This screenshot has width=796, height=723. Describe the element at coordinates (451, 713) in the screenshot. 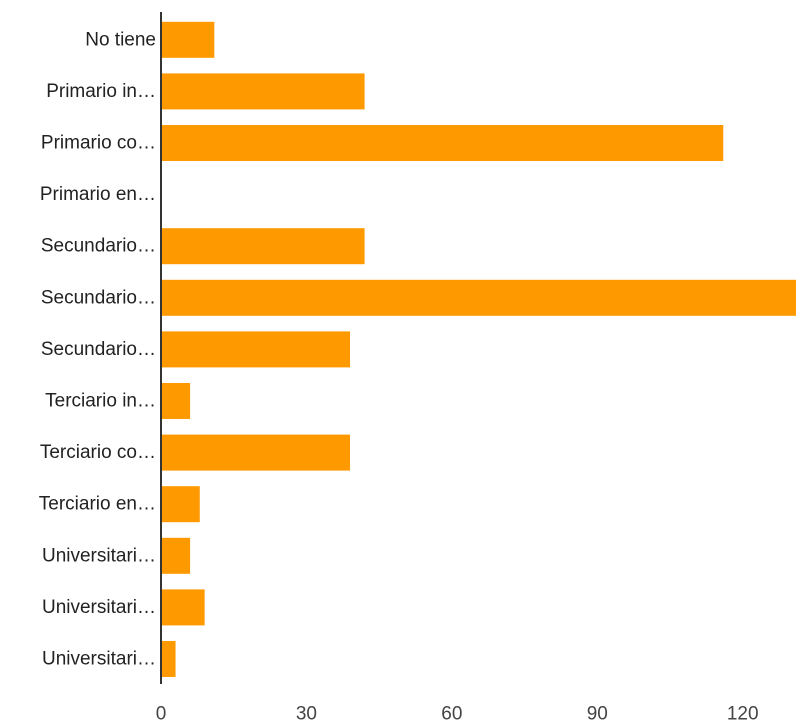

I see `x-tick-label: 60` at that location.